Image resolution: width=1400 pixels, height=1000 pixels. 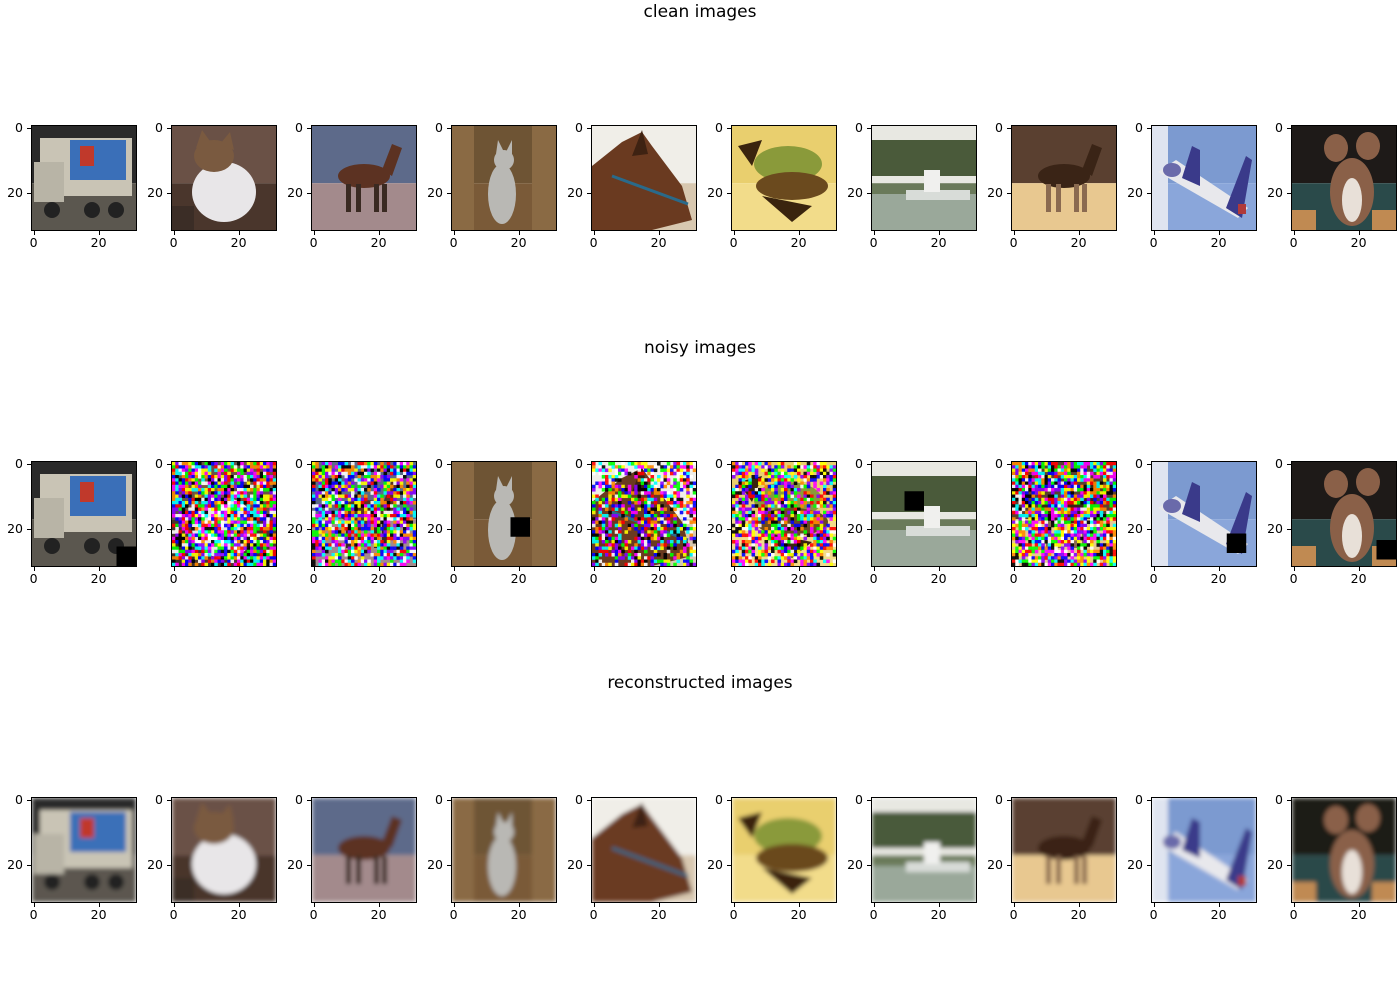 What do you see at coordinates (84, 514) in the screenshot?
I see `image-truck` at bounding box center [84, 514].